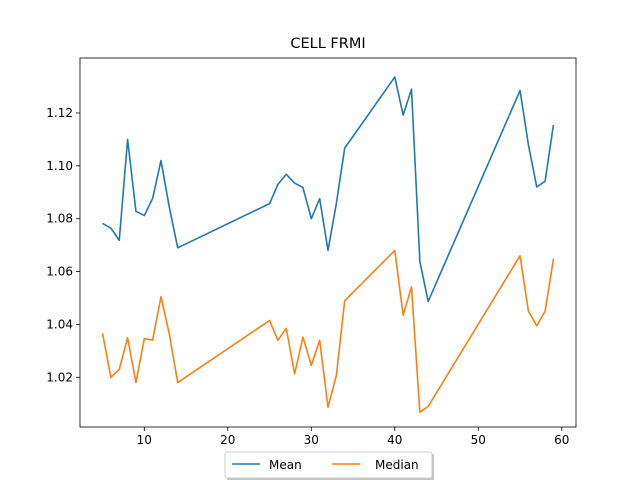  What do you see at coordinates (227, 440) in the screenshot?
I see `x-tick-label: 20` at bounding box center [227, 440].